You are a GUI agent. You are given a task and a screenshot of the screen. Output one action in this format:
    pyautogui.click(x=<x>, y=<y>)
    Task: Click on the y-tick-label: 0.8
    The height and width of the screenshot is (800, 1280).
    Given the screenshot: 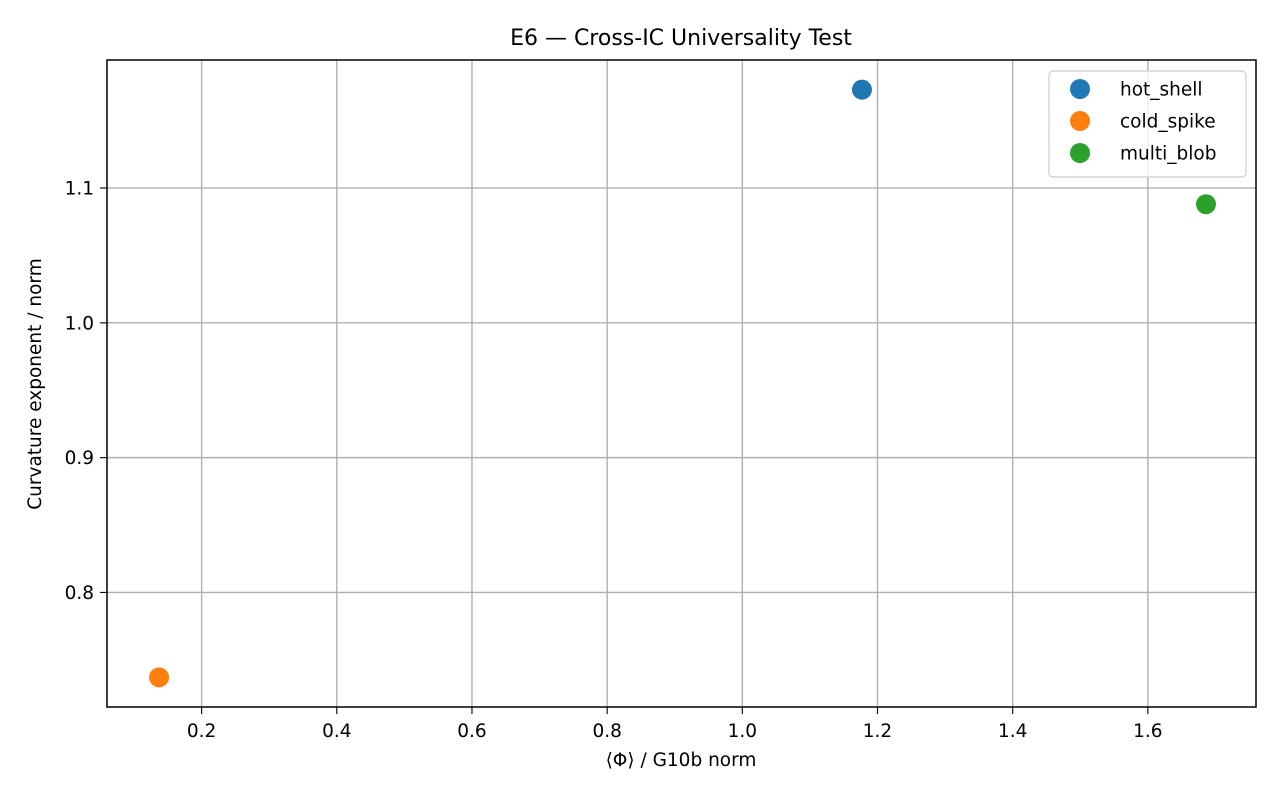 What is the action you would take?
    pyautogui.click(x=79, y=593)
    